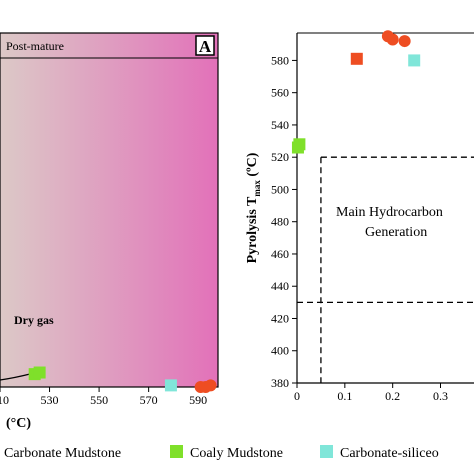  I want to click on right-y-tick-label: 440, so click(280, 286).